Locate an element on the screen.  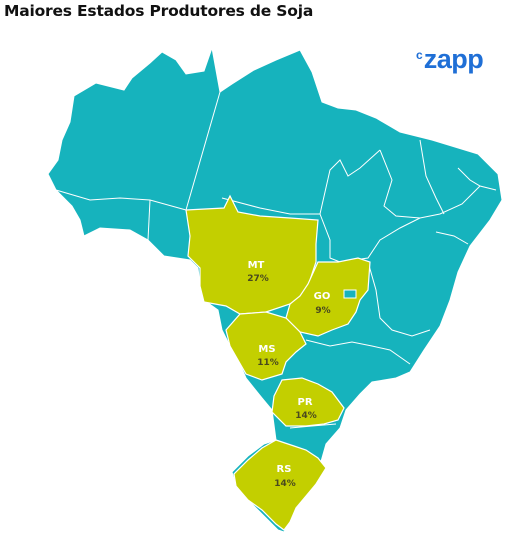
state-code: MS is located at coordinates (266, 349).